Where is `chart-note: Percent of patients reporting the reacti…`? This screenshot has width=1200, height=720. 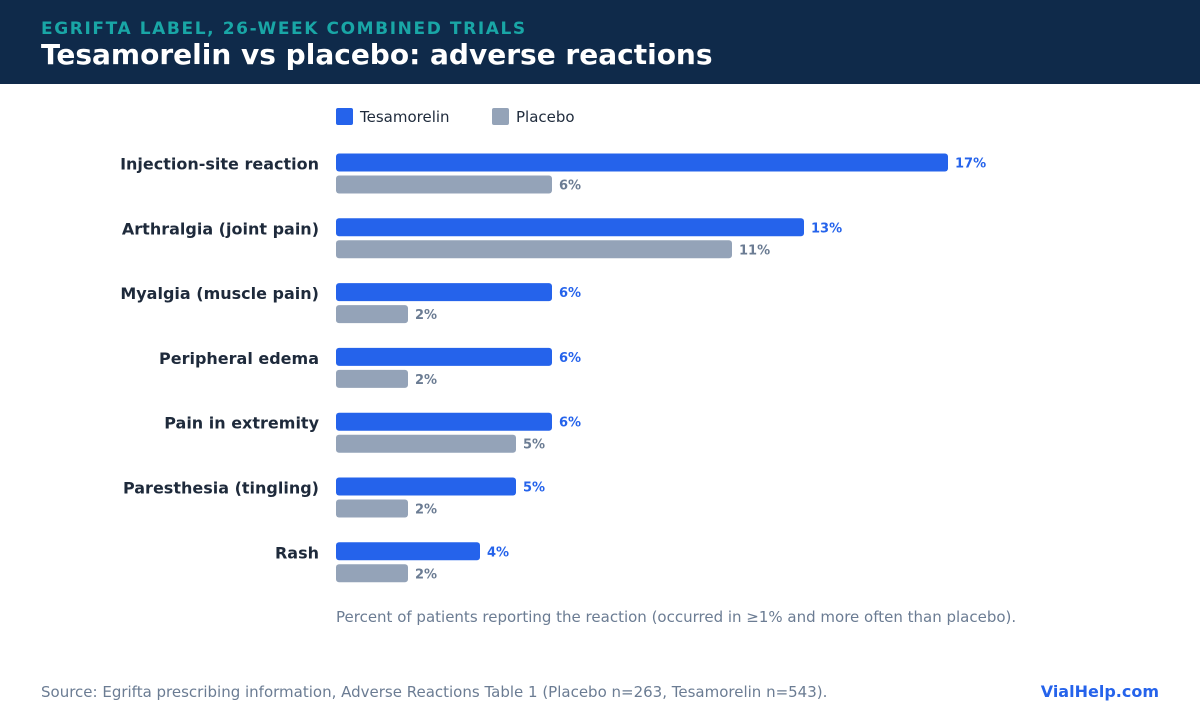
chart-note: Percent of patients reporting the reacti… is located at coordinates (676, 617).